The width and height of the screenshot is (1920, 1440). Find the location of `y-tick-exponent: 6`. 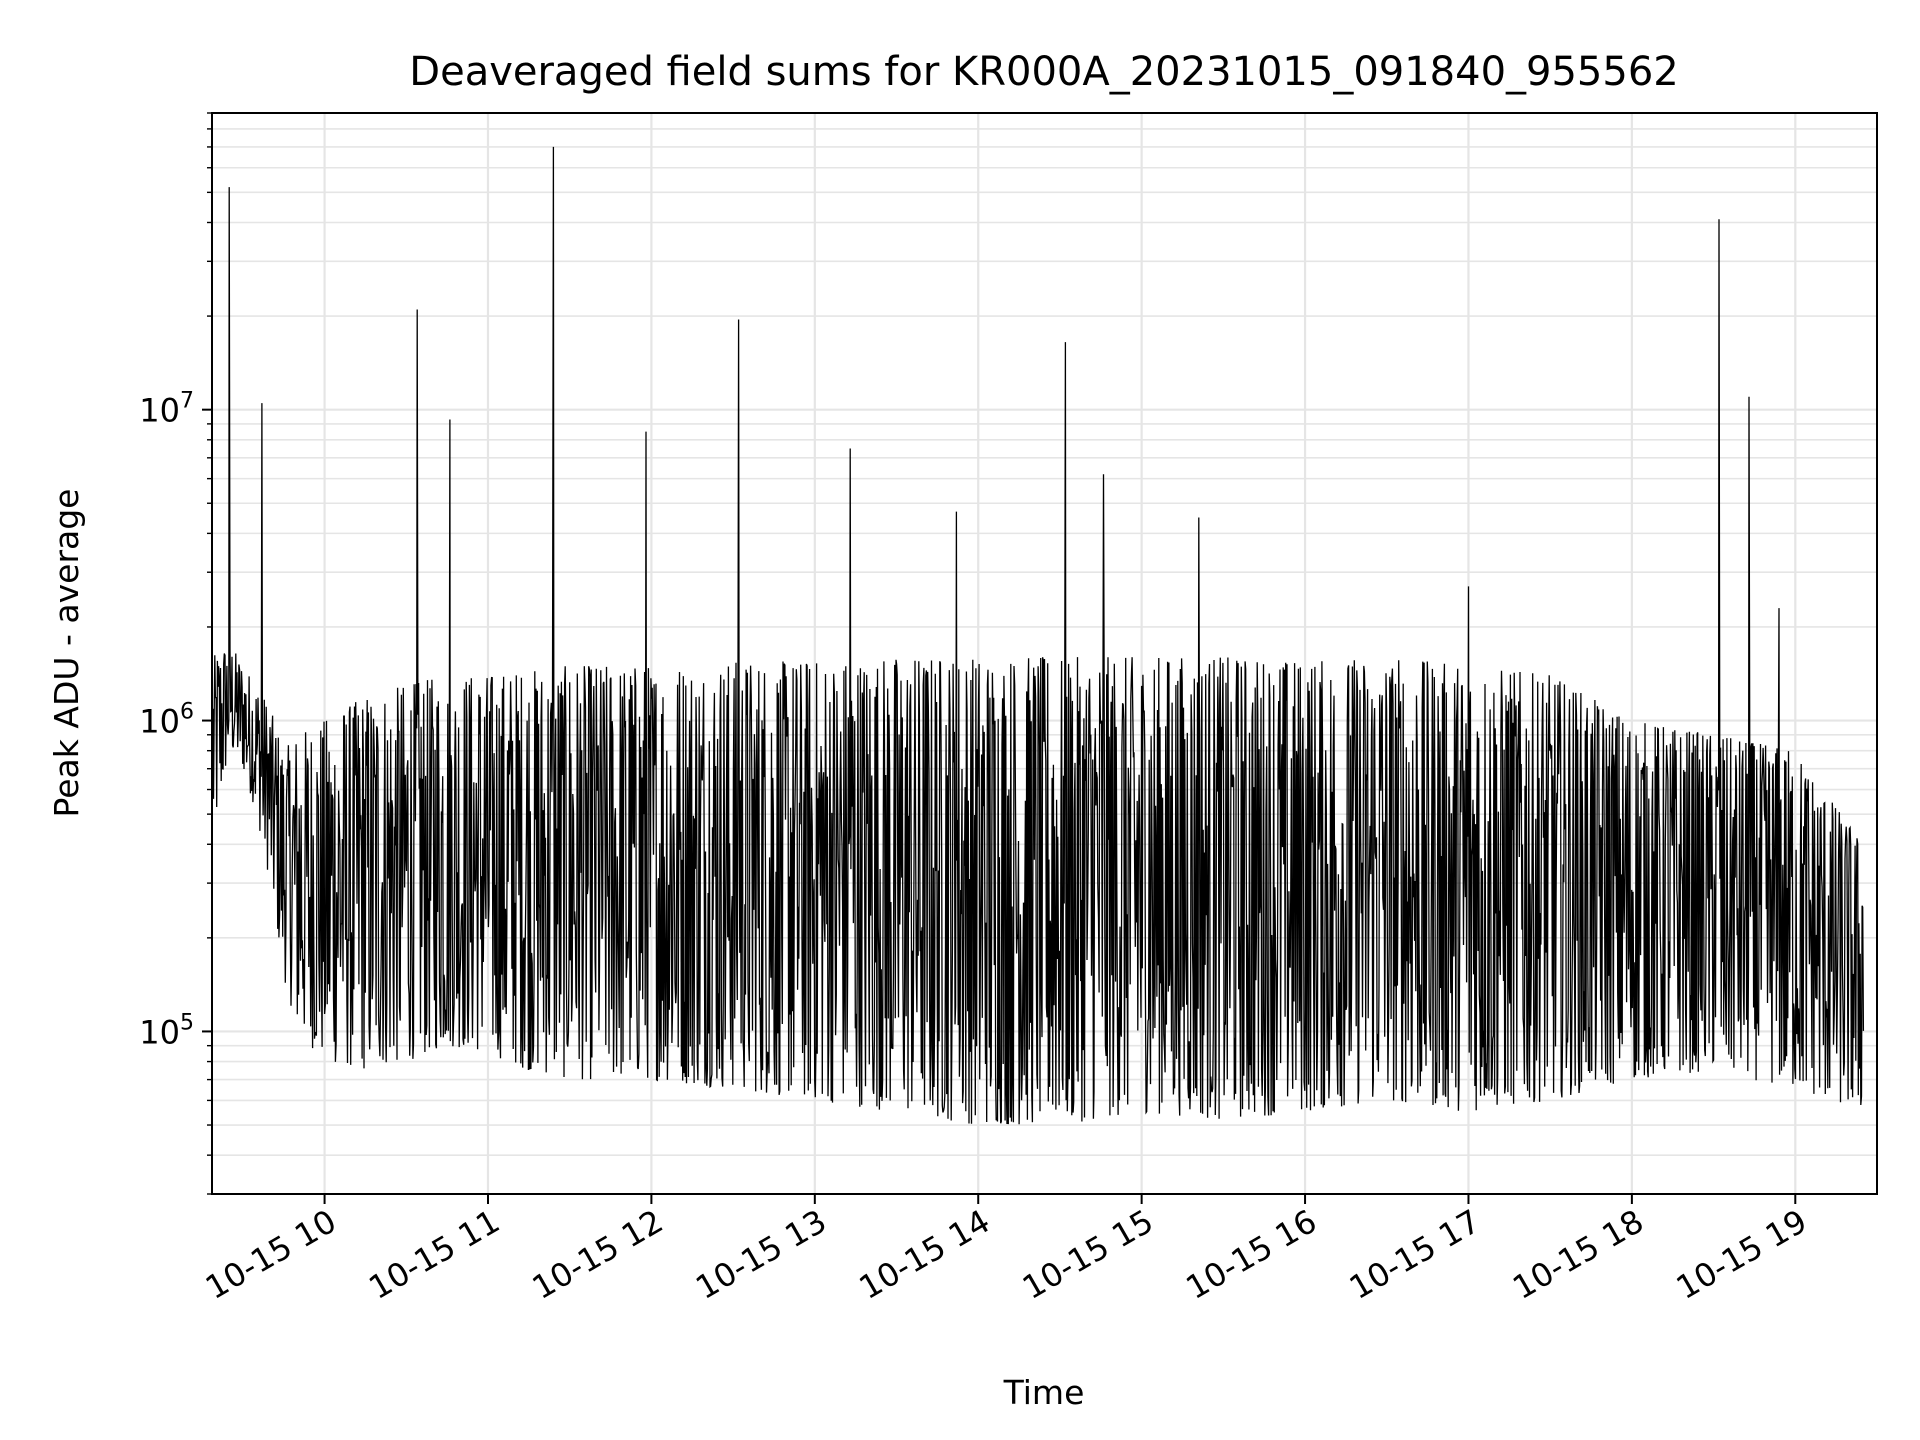

y-tick-exponent: 6 is located at coordinates (187, 712).